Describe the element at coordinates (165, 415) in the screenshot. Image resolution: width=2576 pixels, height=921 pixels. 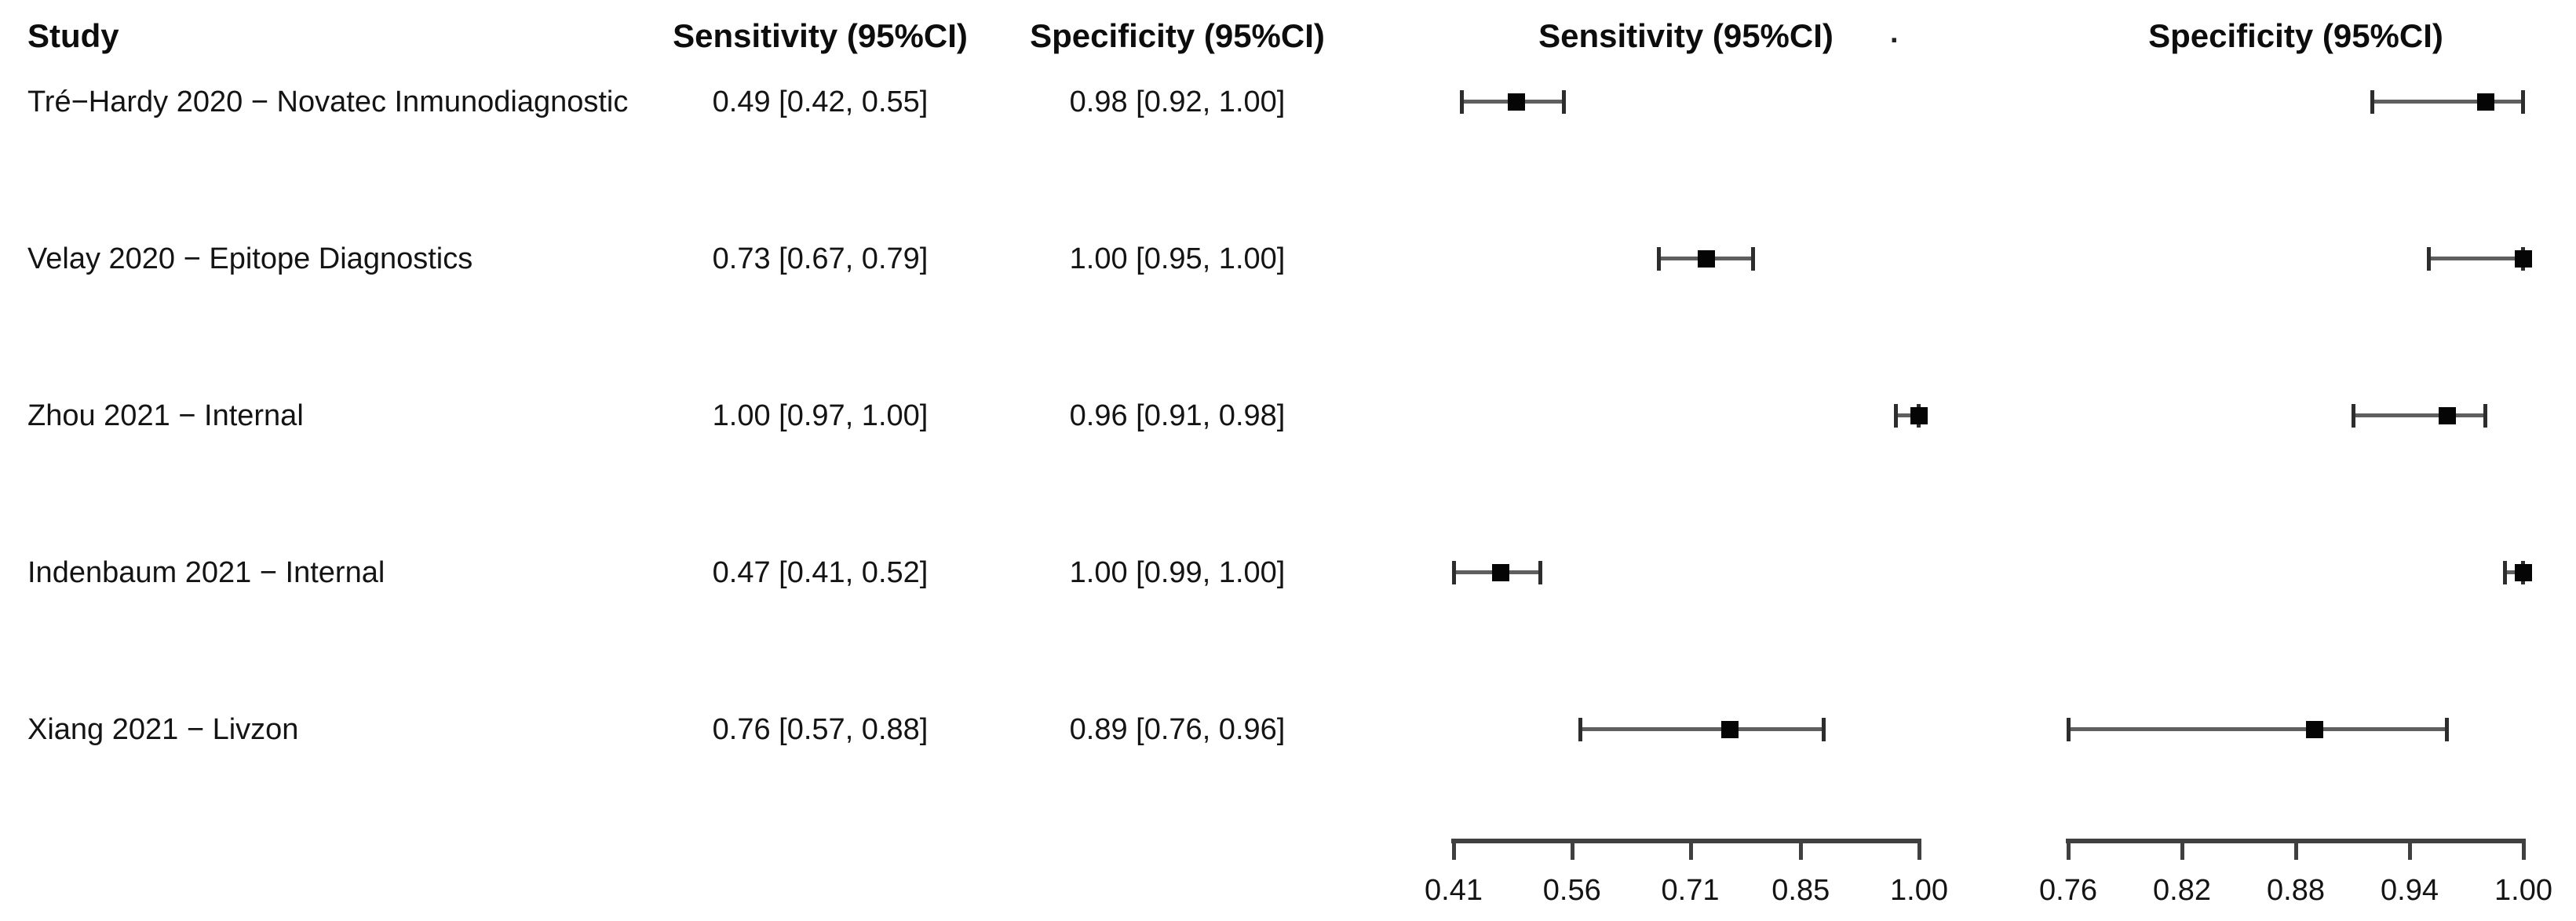
I see `study-label: Zhou 2021 − Internal` at that location.